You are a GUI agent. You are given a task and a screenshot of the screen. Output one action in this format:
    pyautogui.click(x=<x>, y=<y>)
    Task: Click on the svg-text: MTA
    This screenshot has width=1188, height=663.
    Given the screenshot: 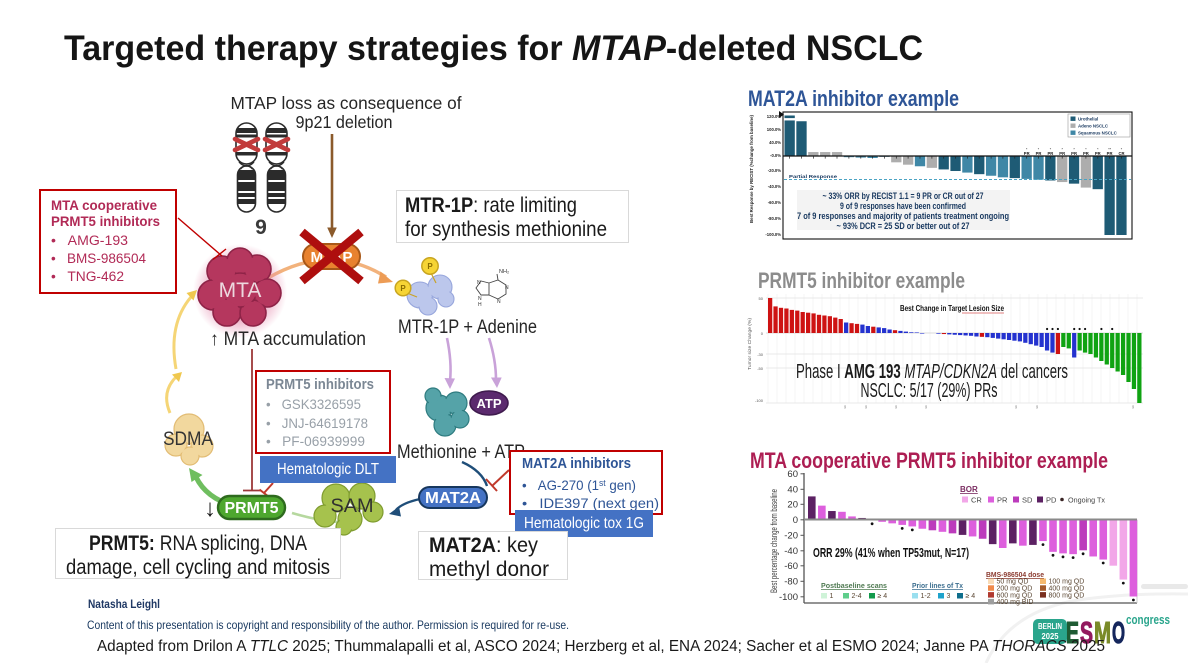 What is the action you would take?
    pyautogui.click(x=240, y=290)
    